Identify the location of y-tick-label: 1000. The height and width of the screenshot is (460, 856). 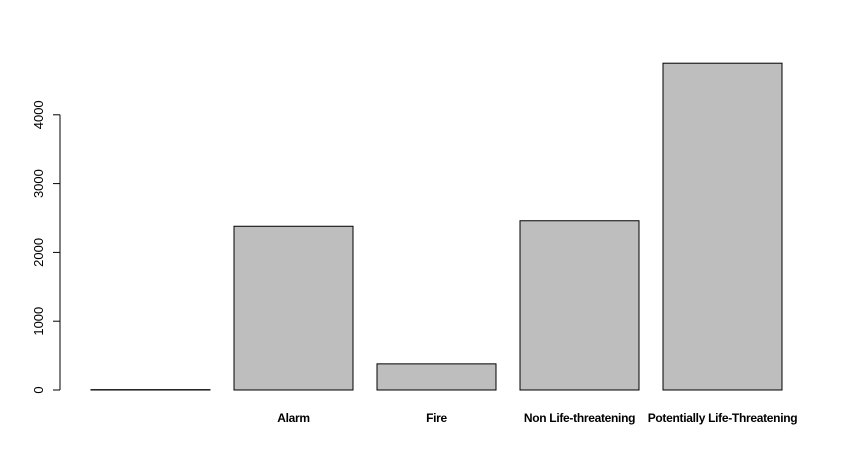
(38, 321).